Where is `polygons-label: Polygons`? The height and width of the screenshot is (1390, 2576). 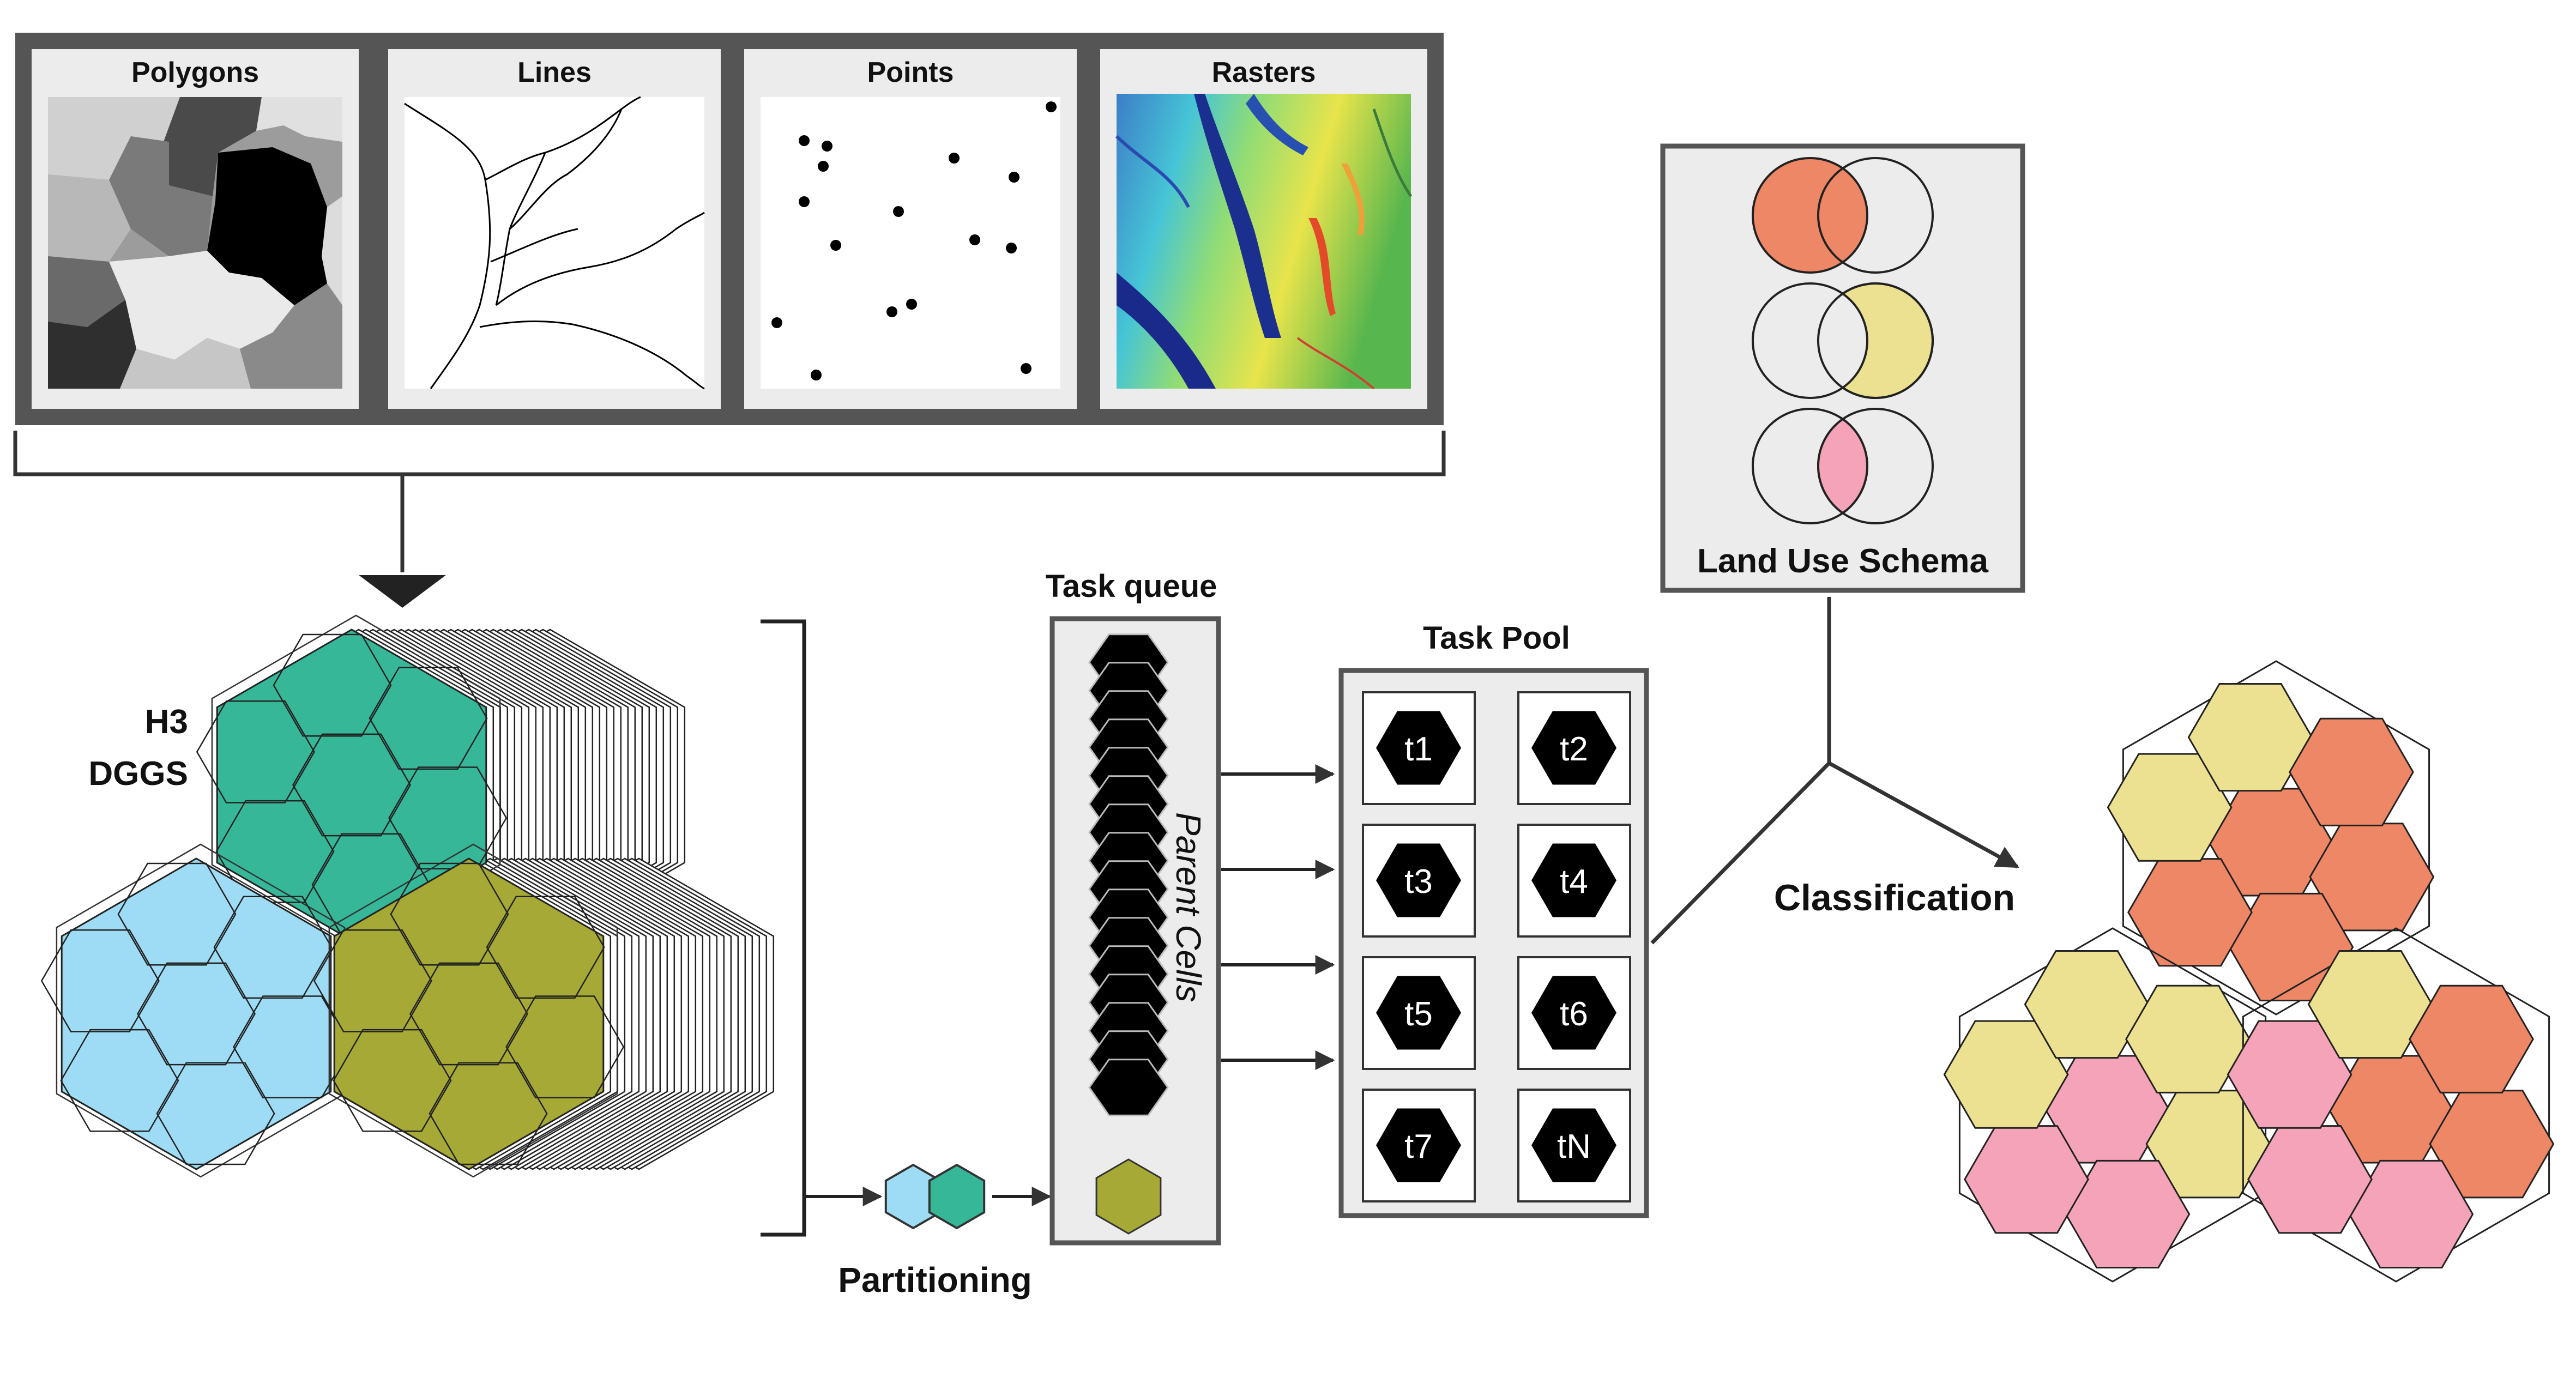 polygons-label: Polygons is located at coordinates (195, 72).